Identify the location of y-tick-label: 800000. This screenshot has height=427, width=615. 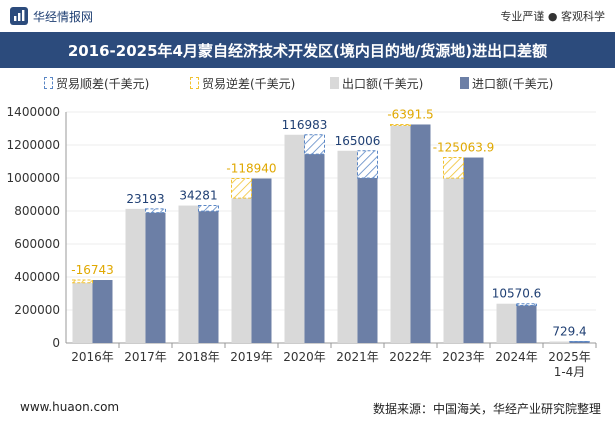
(37, 211).